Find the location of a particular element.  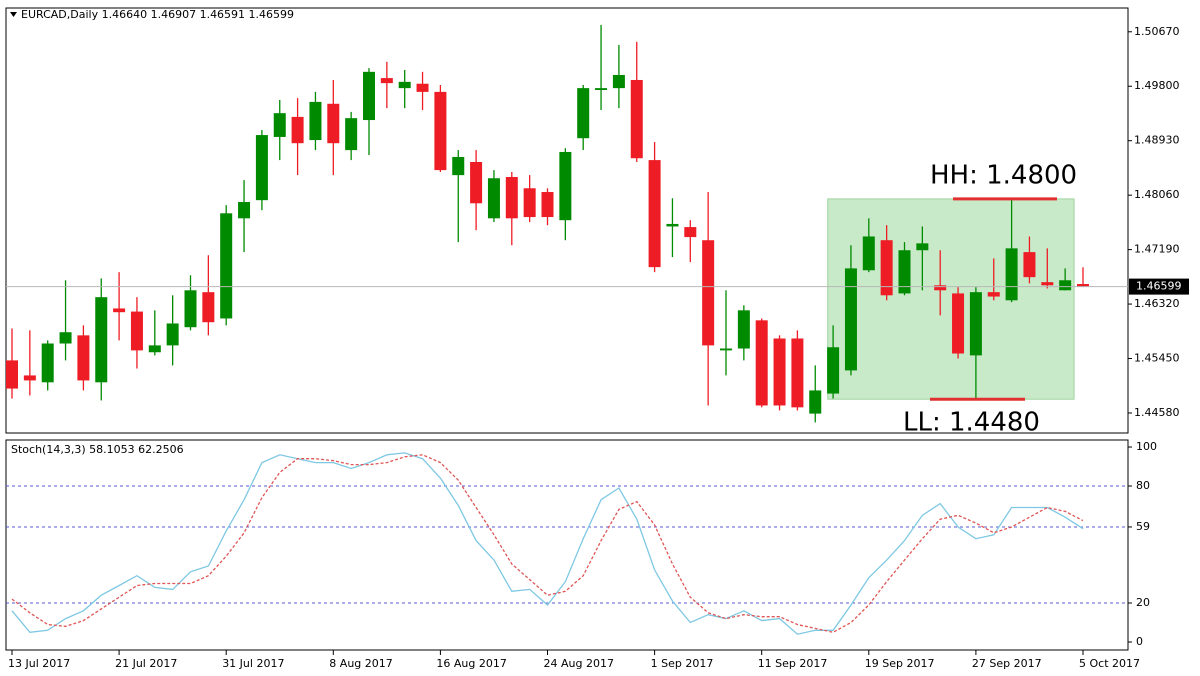

x-tick-label: 16 Aug 2017 is located at coordinates (471, 663).